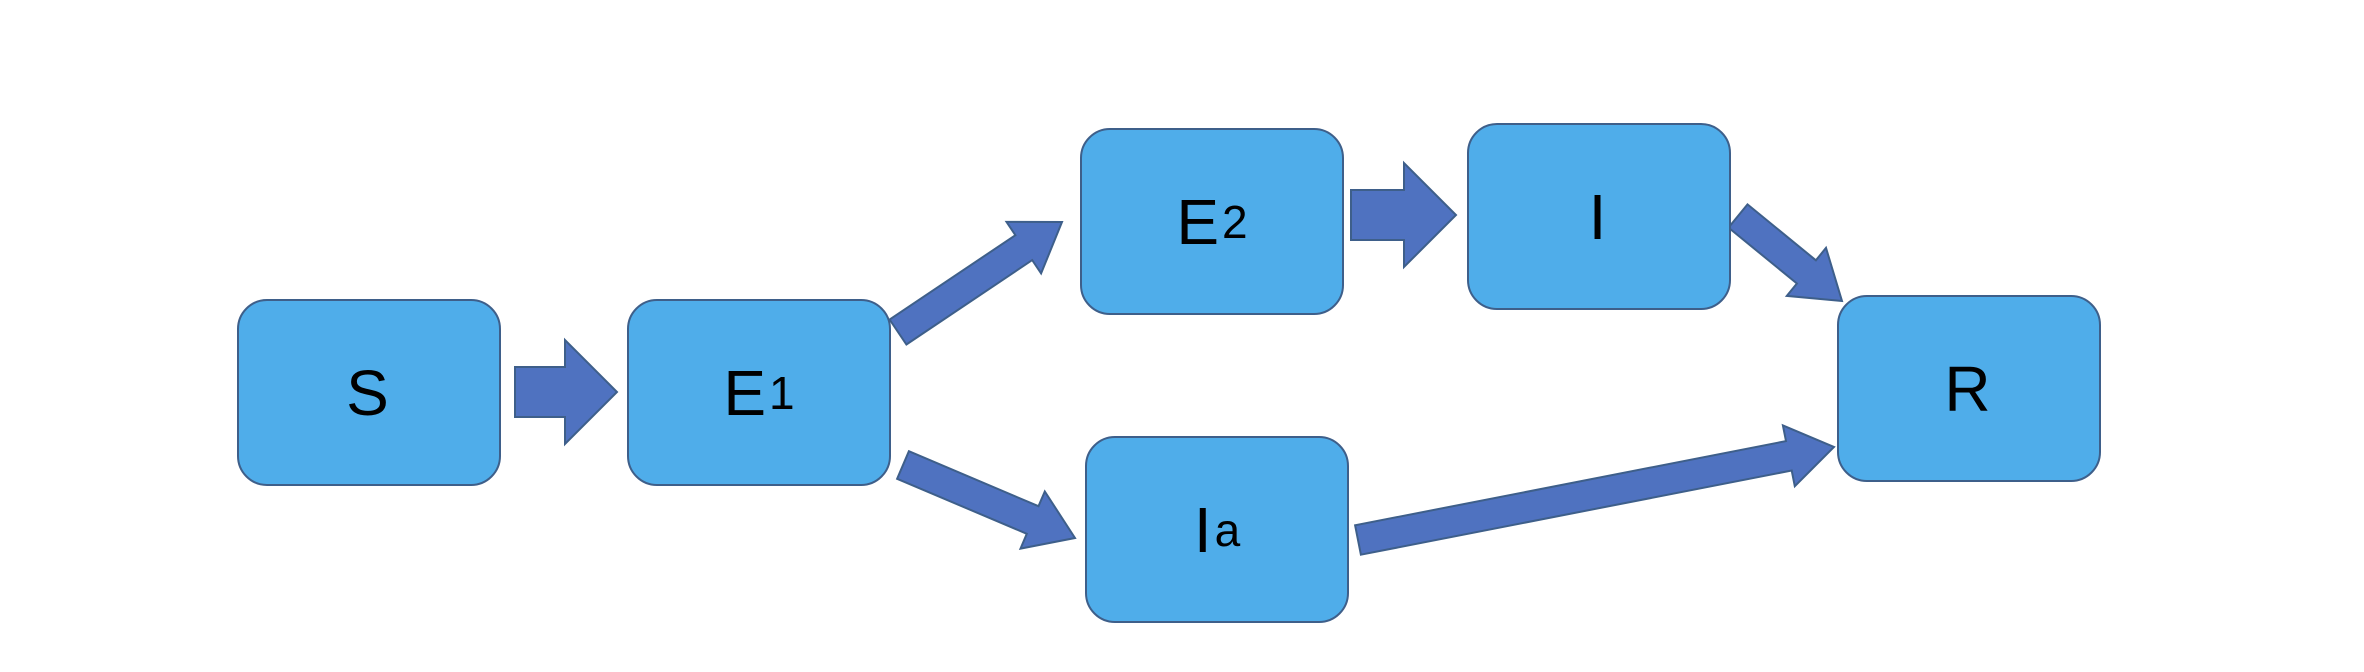 This screenshot has height=672, width=2364. Describe the element at coordinates (986, 499) in the screenshot. I see `arrow-e1-to-ia` at that location.